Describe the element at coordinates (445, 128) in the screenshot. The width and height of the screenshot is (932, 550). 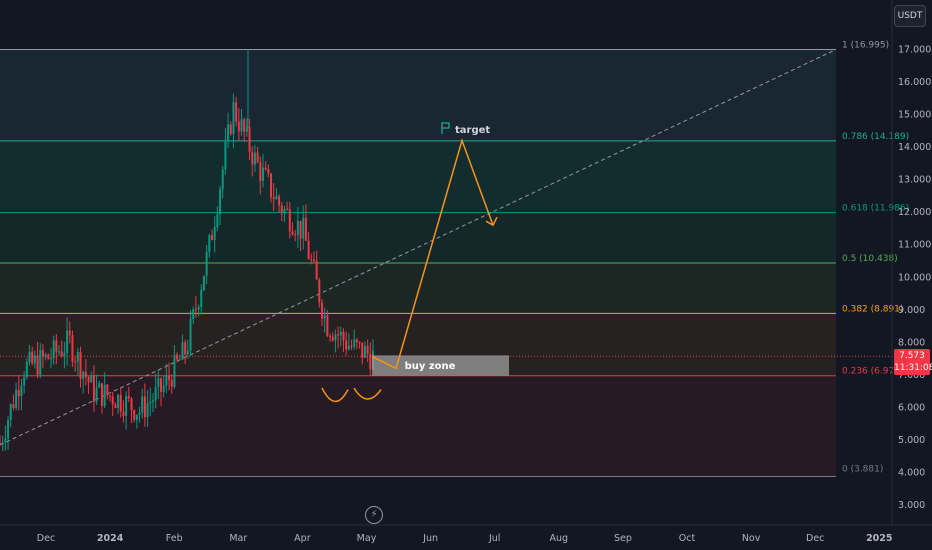
I see `flag-icon` at that location.